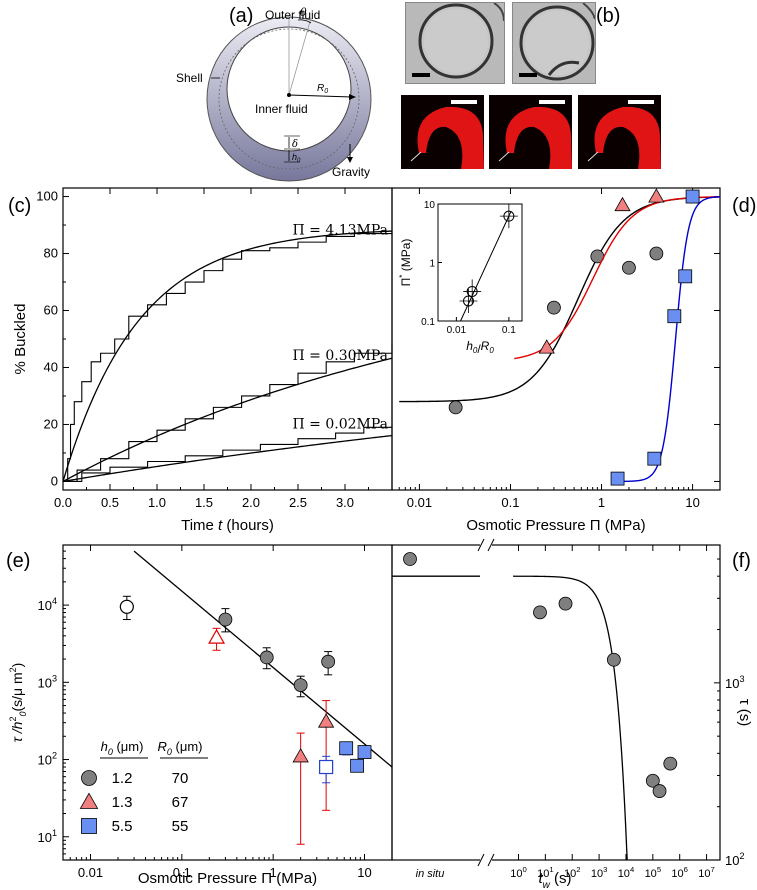 Image resolution: width=757 pixels, height=890 pixels. What do you see at coordinates (480, 347) in the screenshot?
I see `inset-x-title: h0/R0` at bounding box center [480, 347].